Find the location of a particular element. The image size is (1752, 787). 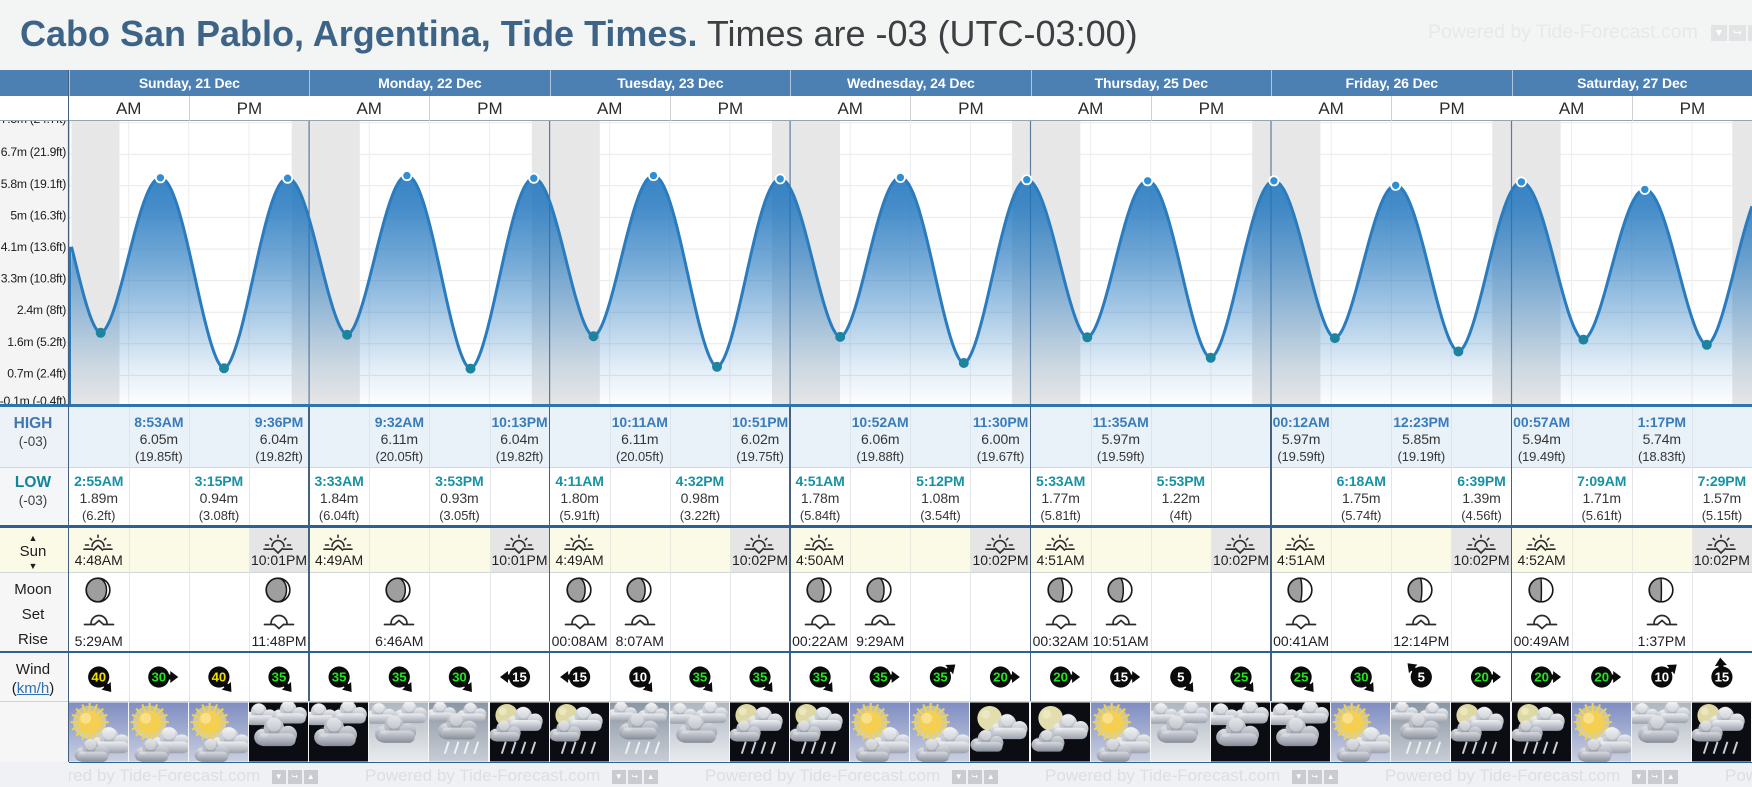

svg-text: 5m (16.3ft) is located at coordinates (38, 215).